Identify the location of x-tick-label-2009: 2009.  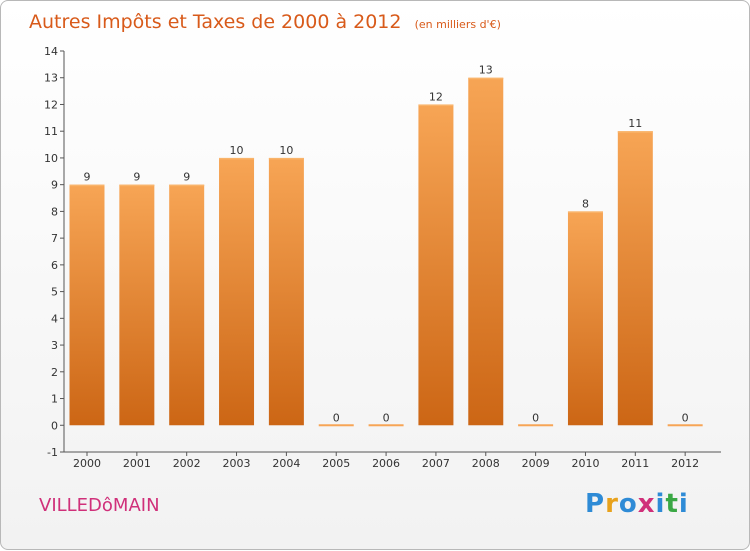
(536, 463).